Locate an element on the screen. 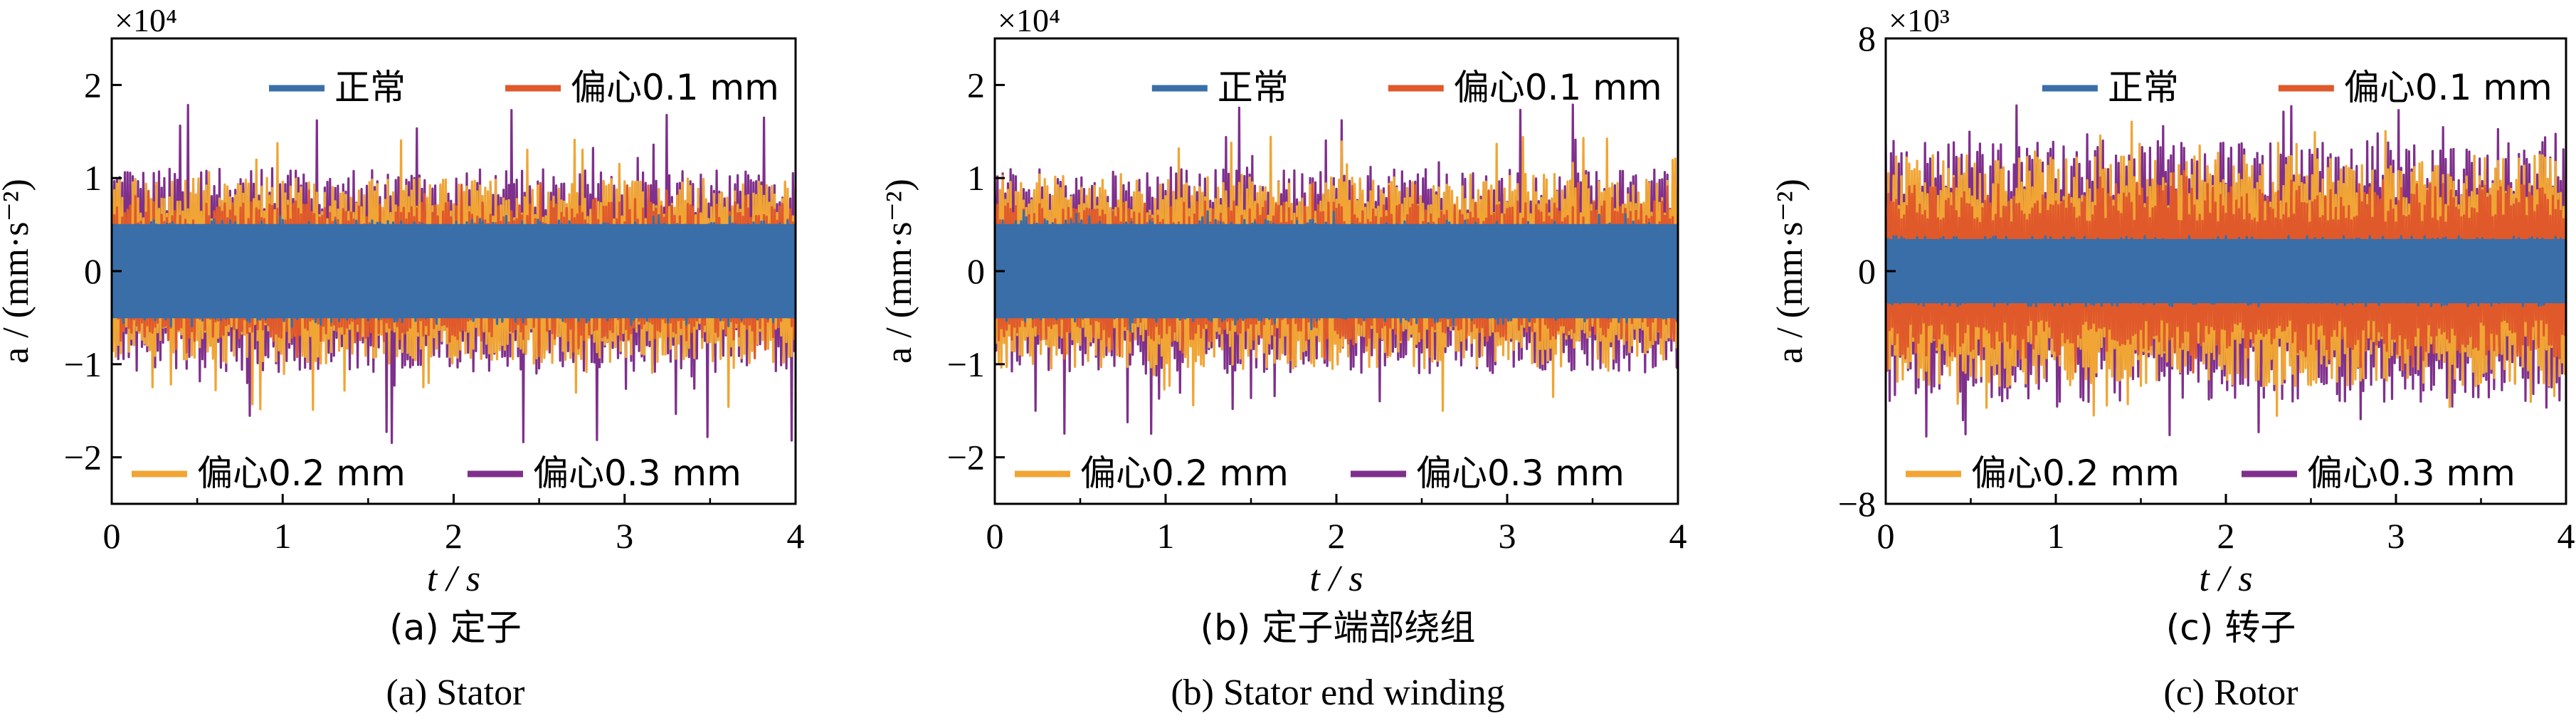 Image resolution: width=2576 pixels, height=728 pixels. caption-c-cn: (c) 转子 is located at coordinates (2230, 627).